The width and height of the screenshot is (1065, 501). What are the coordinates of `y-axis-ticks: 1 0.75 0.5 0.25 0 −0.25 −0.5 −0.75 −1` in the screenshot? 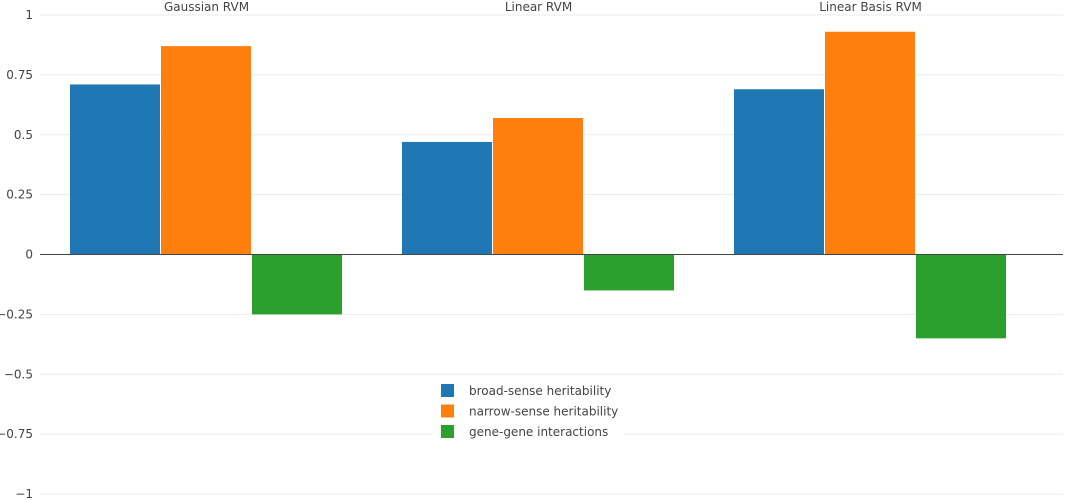 It's located at (16, 254).